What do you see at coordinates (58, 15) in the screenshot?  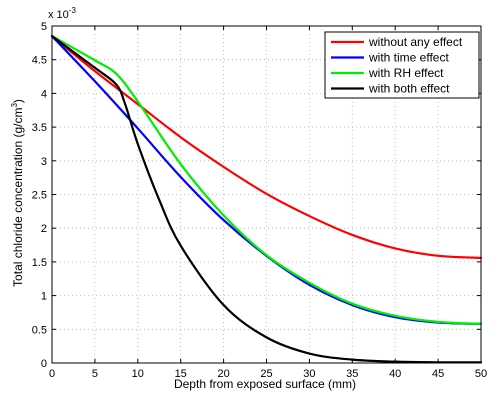 I see `y-exponent-base: x 10` at bounding box center [58, 15].